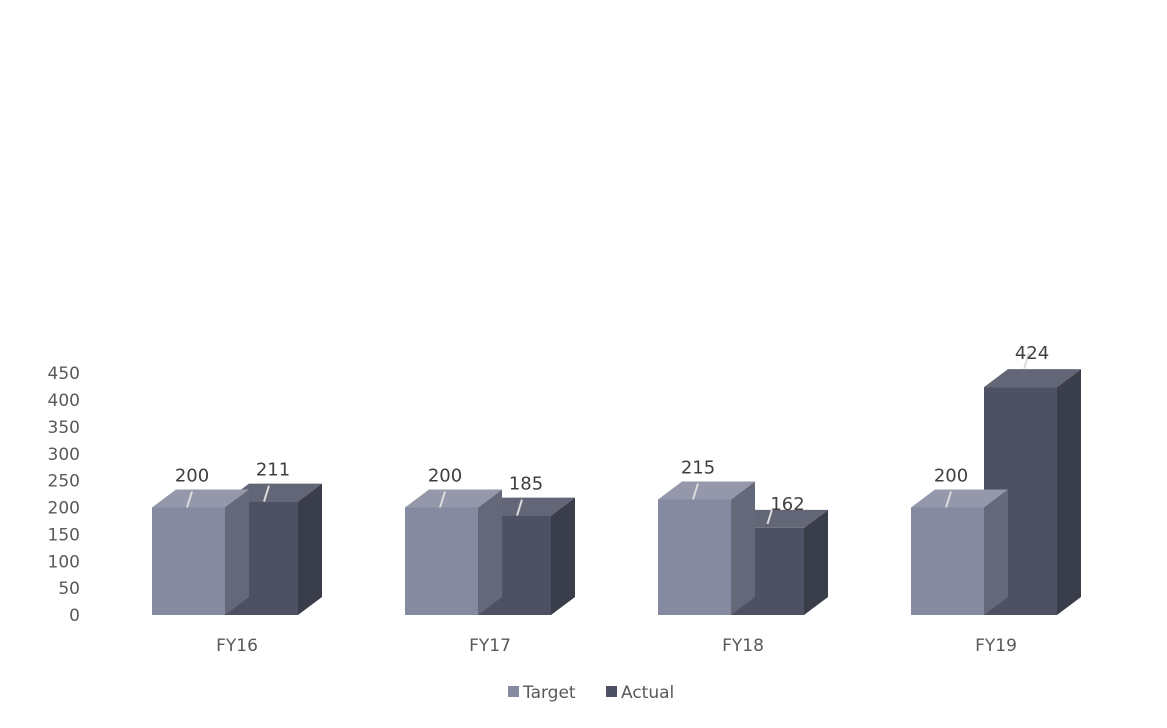 This screenshot has width=1167, height=728. I want to click on data-label-actual-fy17: 185, so click(526, 484).